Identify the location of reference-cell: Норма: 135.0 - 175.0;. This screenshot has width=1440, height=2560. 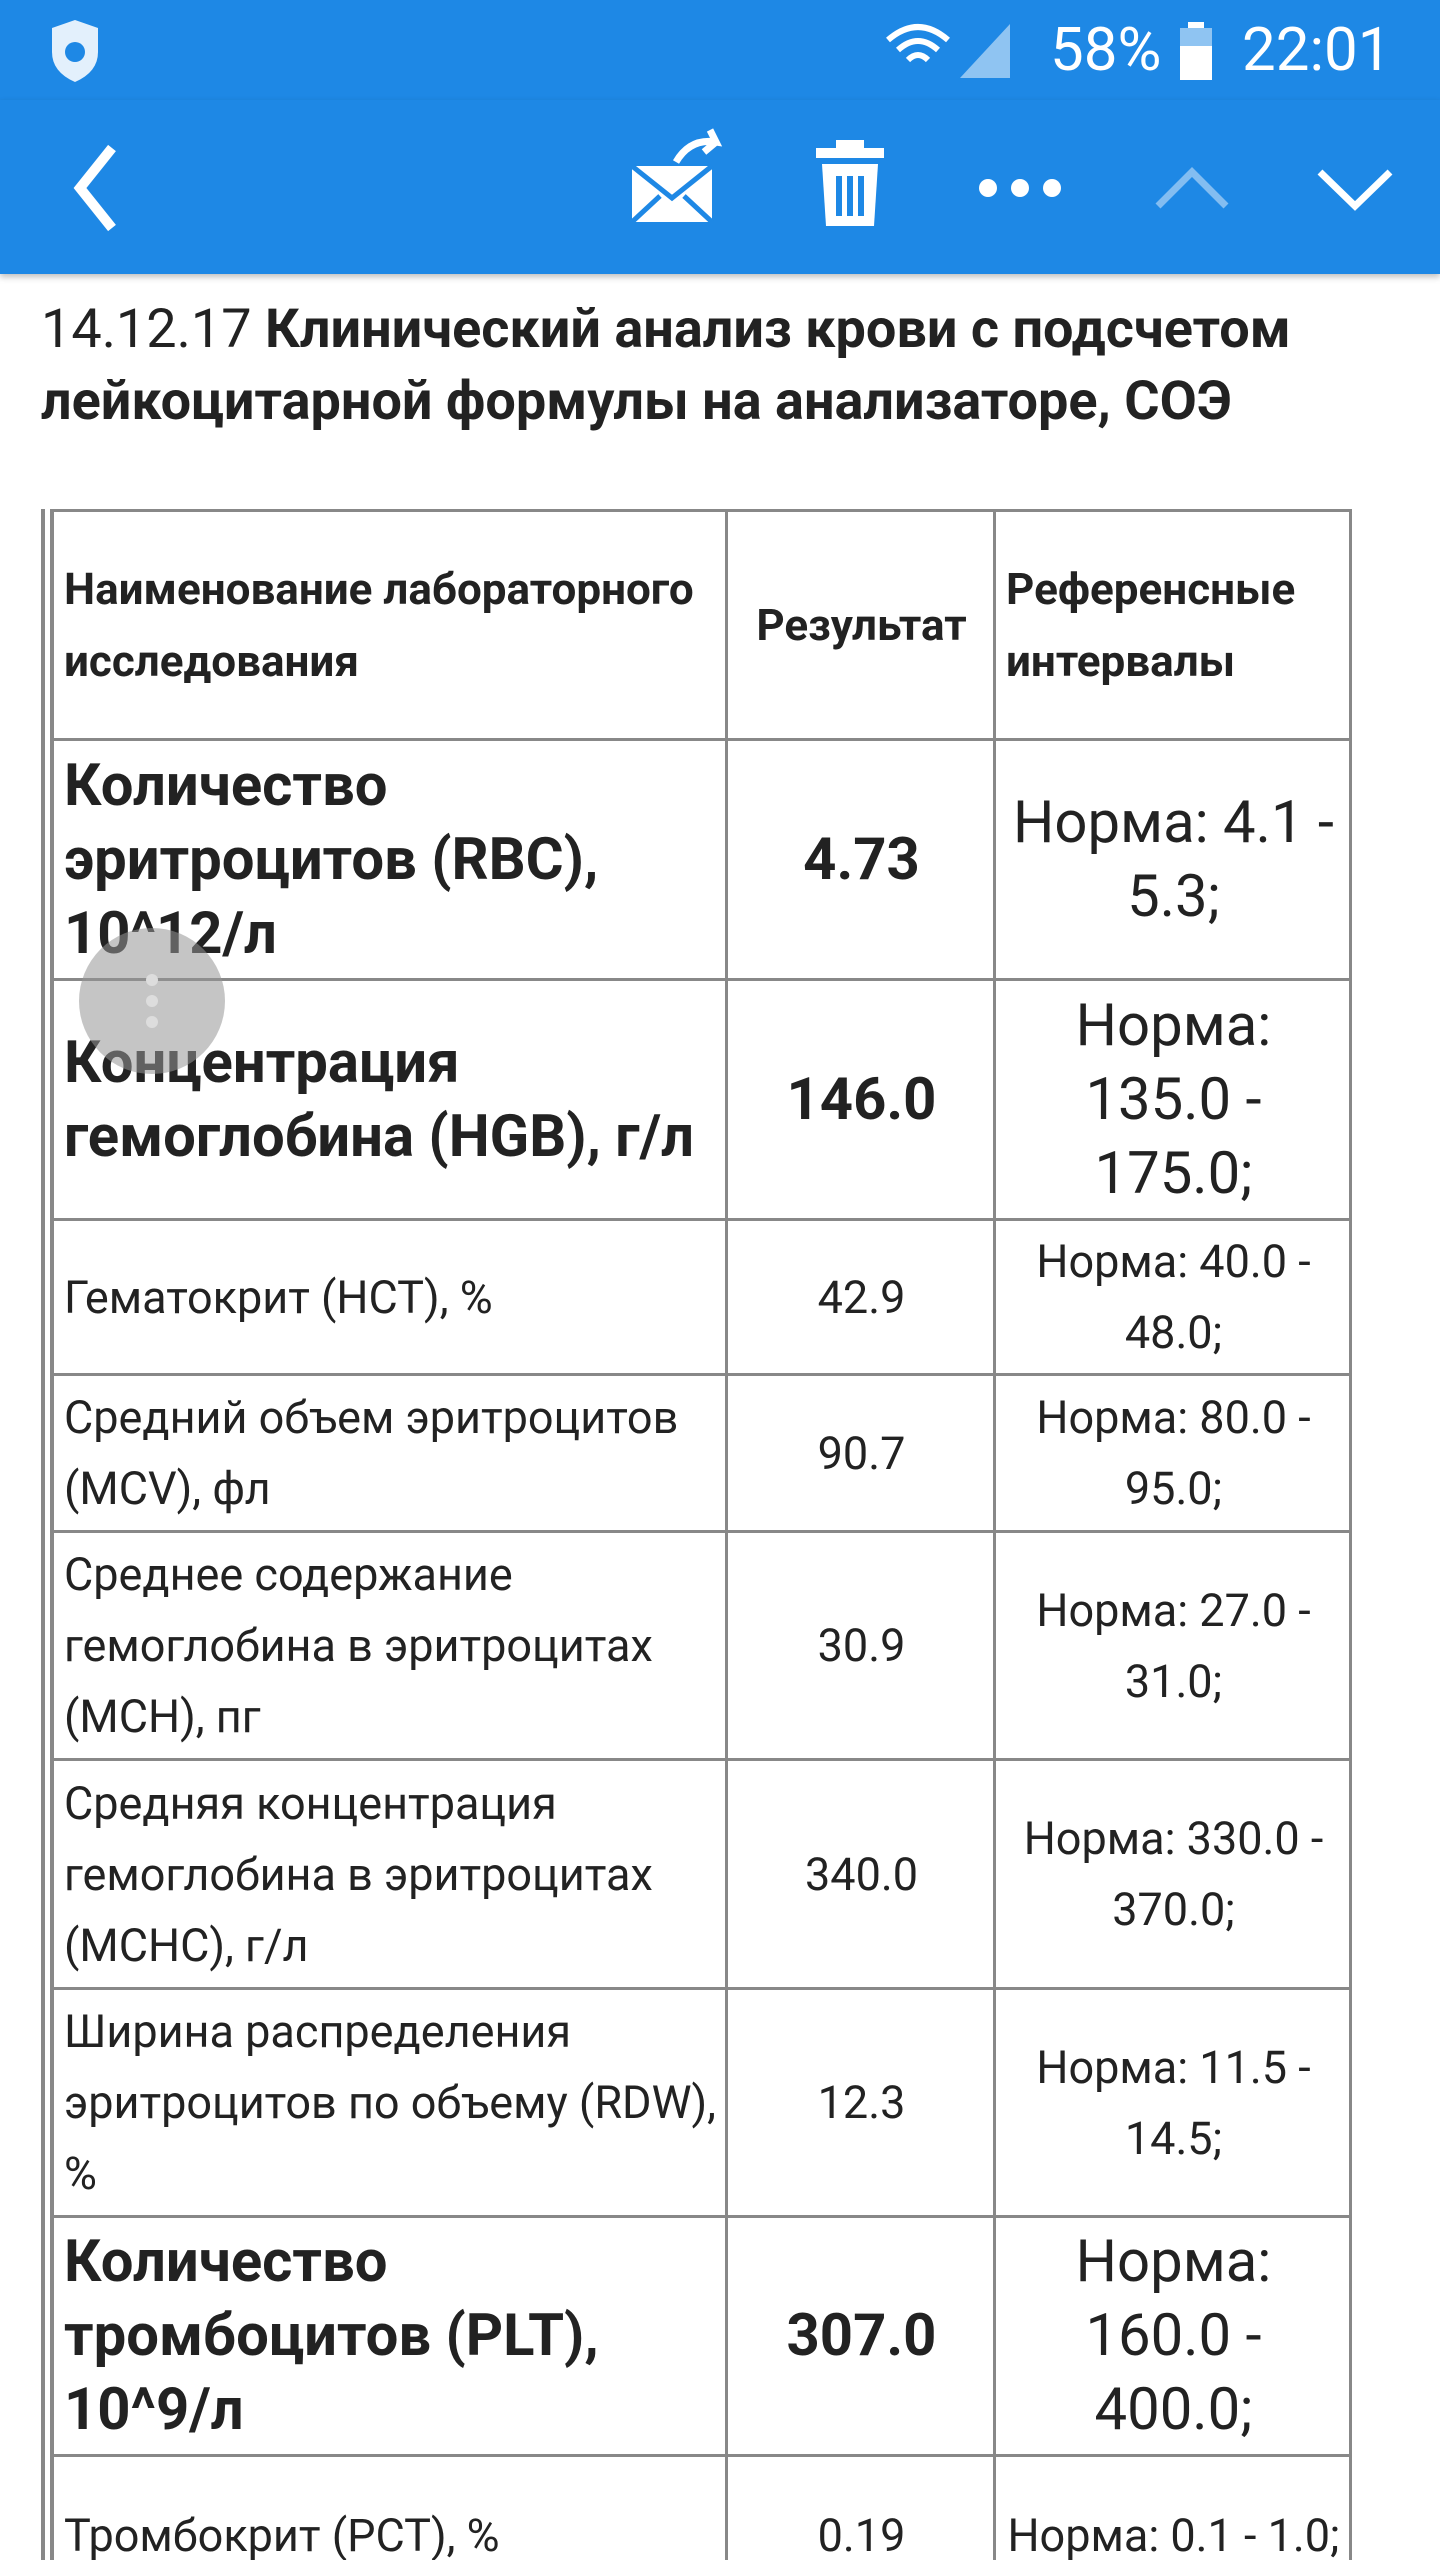
(1172, 1099).